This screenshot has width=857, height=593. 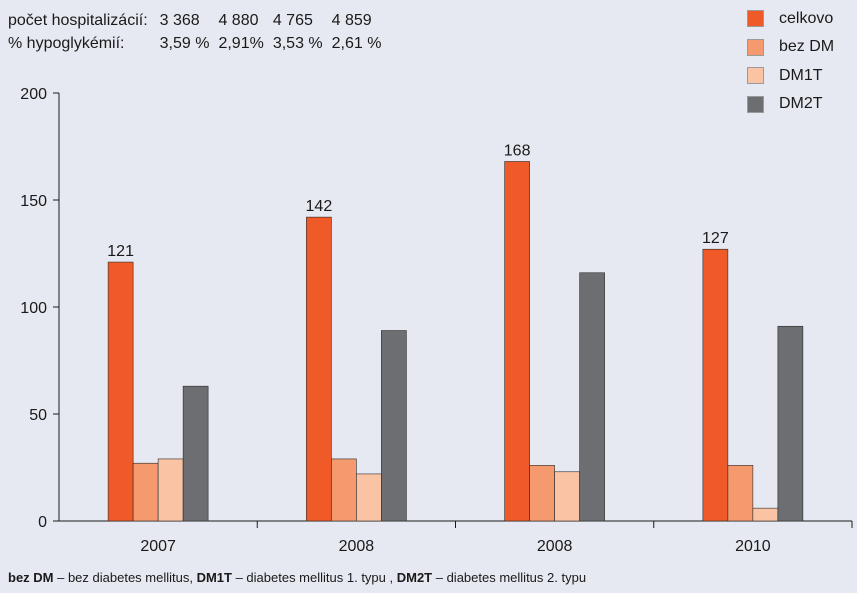 I want to click on hypoglycemia-value: 2,91%, so click(x=241, y=43).